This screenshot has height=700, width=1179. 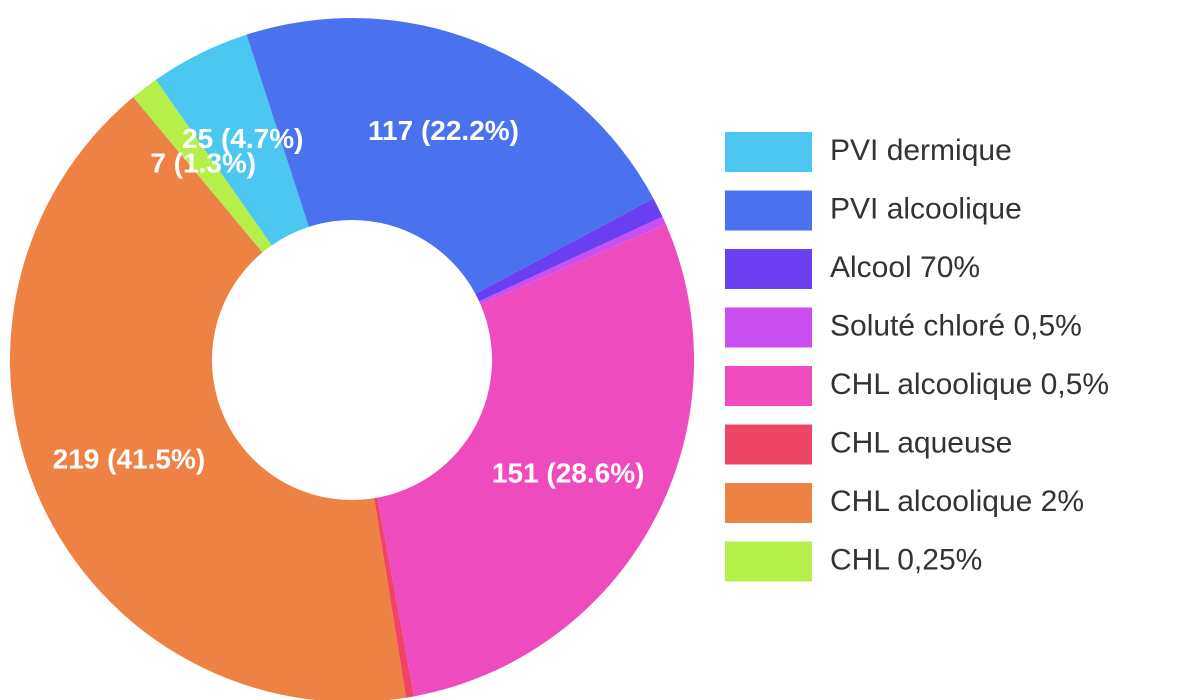 What do you see at coordinates (921, 150) in the screenshot?
I see `legend-label: PVI dermique` at bounding box center [921, 150].